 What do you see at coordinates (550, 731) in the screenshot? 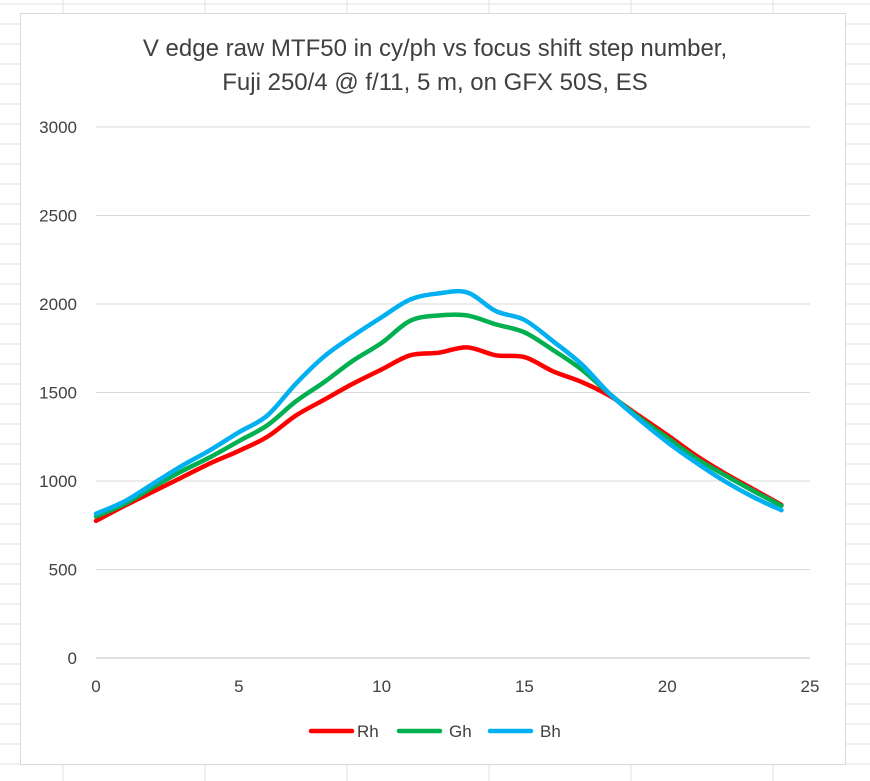
I see `legend-label-bh: Bh` at bounding box center [550, 731].